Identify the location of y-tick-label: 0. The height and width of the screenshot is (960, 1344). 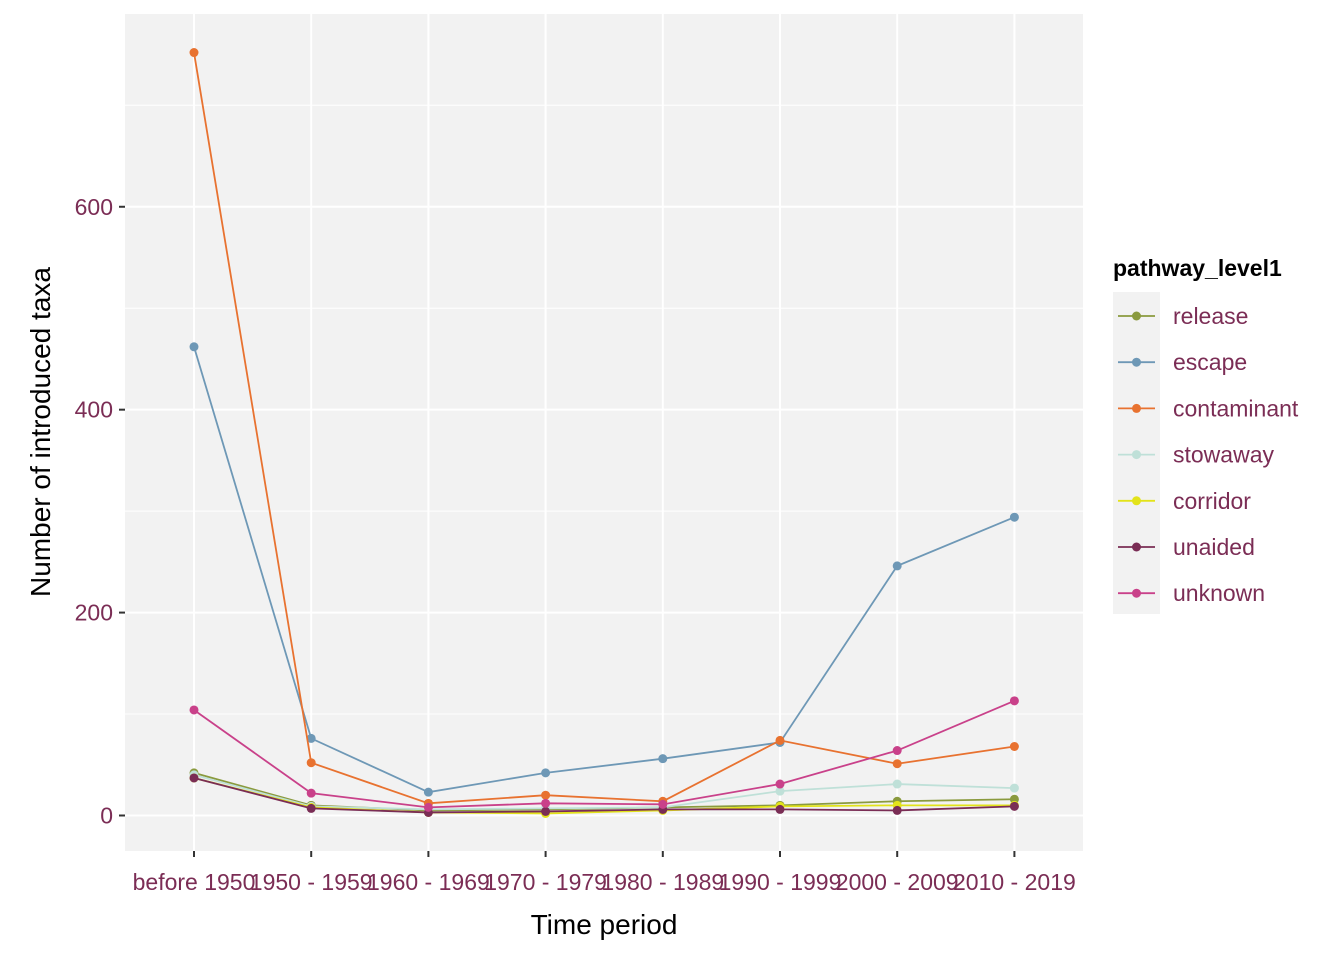
(106, 815).